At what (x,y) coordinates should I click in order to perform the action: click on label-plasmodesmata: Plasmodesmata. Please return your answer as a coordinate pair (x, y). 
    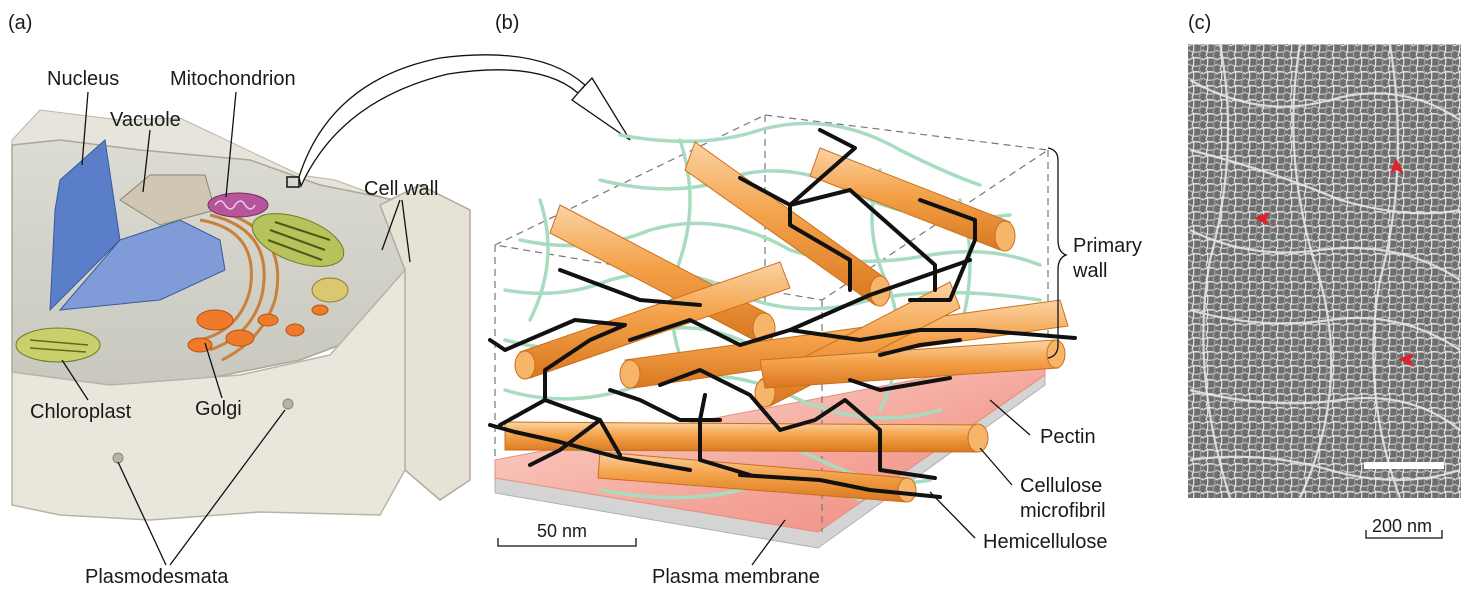
    Looking at the image, I should click on (157, 577).